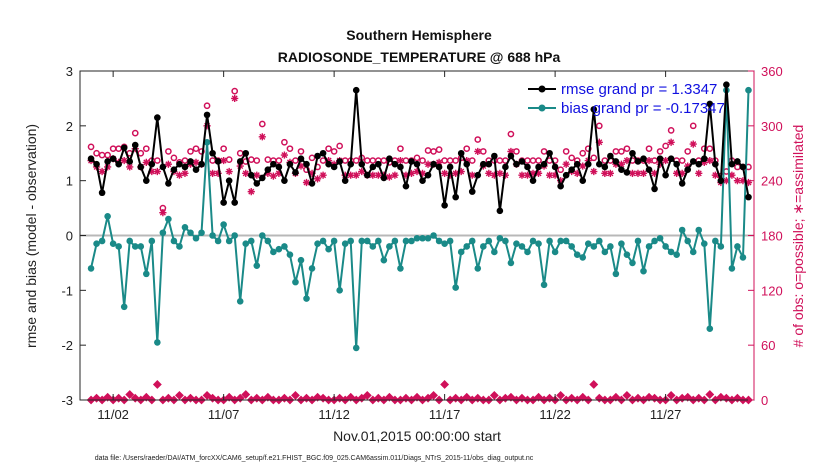 The width and height of the screenshot is (830, 470). What do you see at coordinates (643, 108) in the screenshot?
I see `legend-bias-label: bias grand pr = -0.17347` at bounding box center [643, 108].